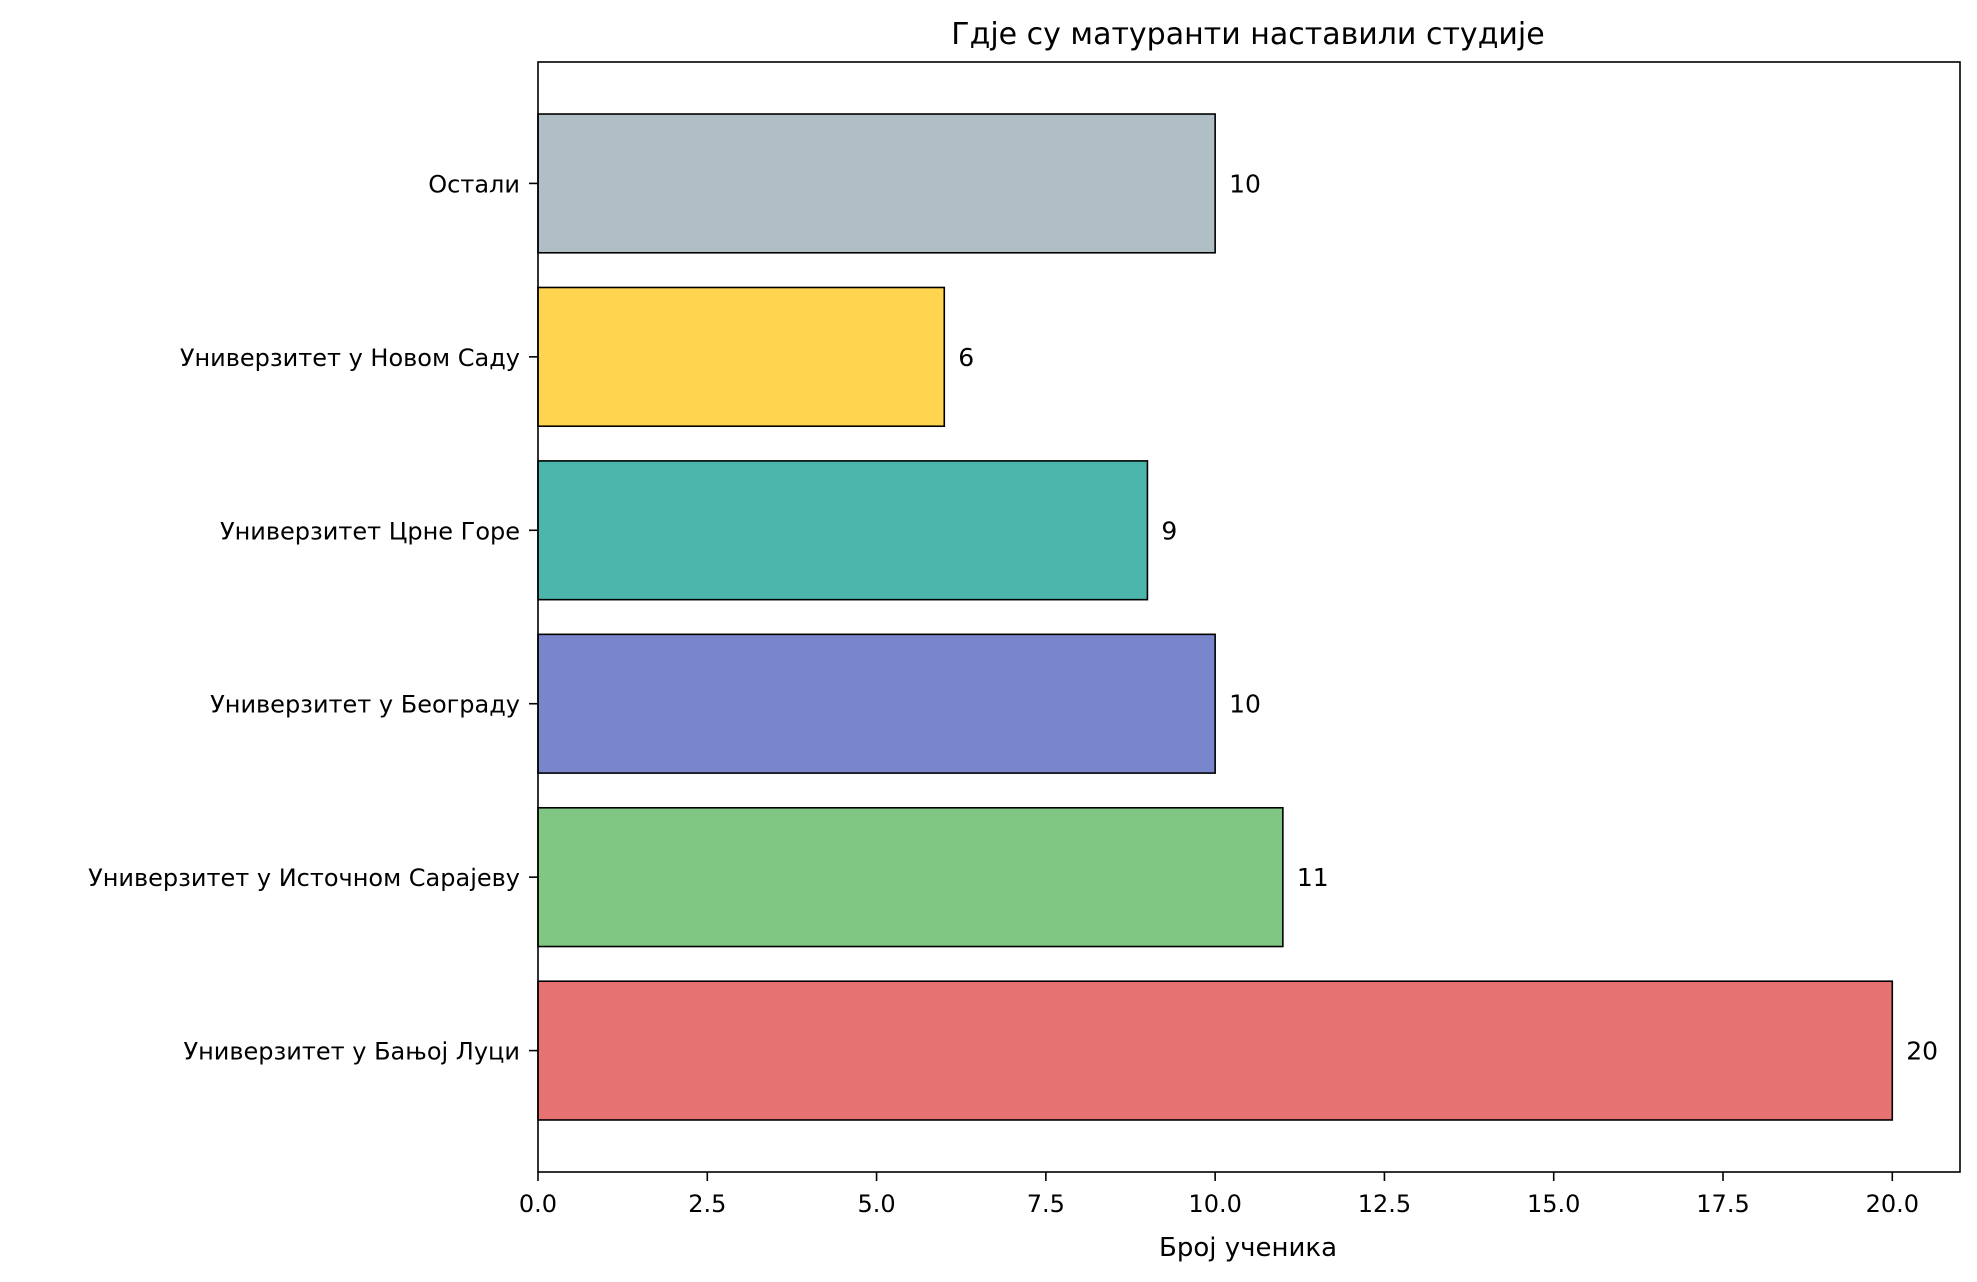 This screenshot has width=1977, height=1282. Describe the element at coordinates (365, 705) in the screenshot. I see `y-tick-label: Универзитет у Београду` at that location.